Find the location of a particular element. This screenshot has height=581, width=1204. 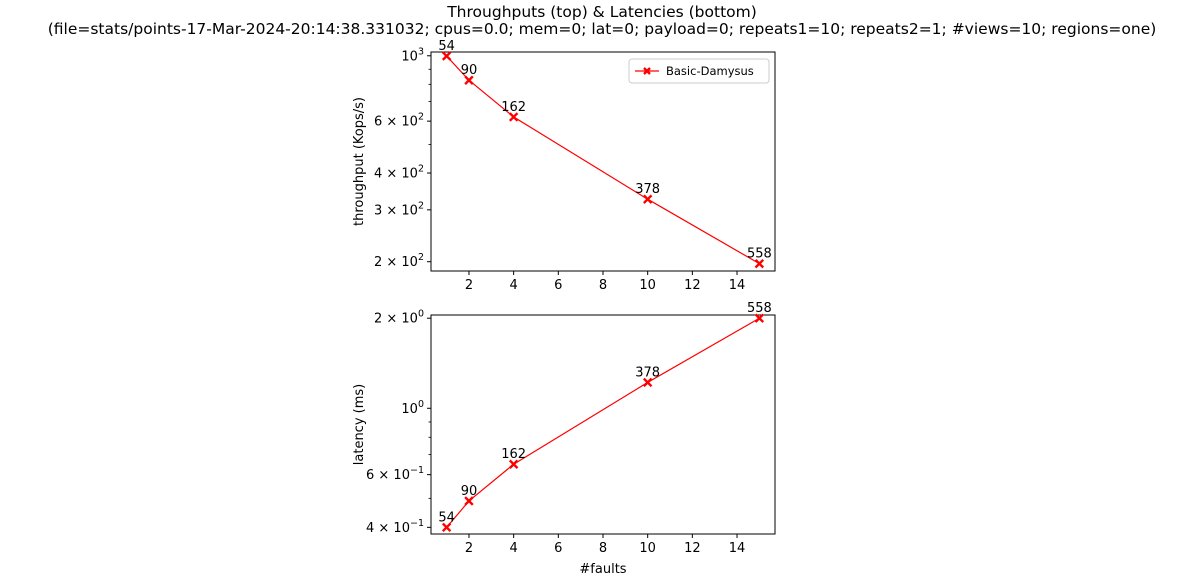

latency-y-axis-label: latency (ms) is located at coordinates (359, 424).